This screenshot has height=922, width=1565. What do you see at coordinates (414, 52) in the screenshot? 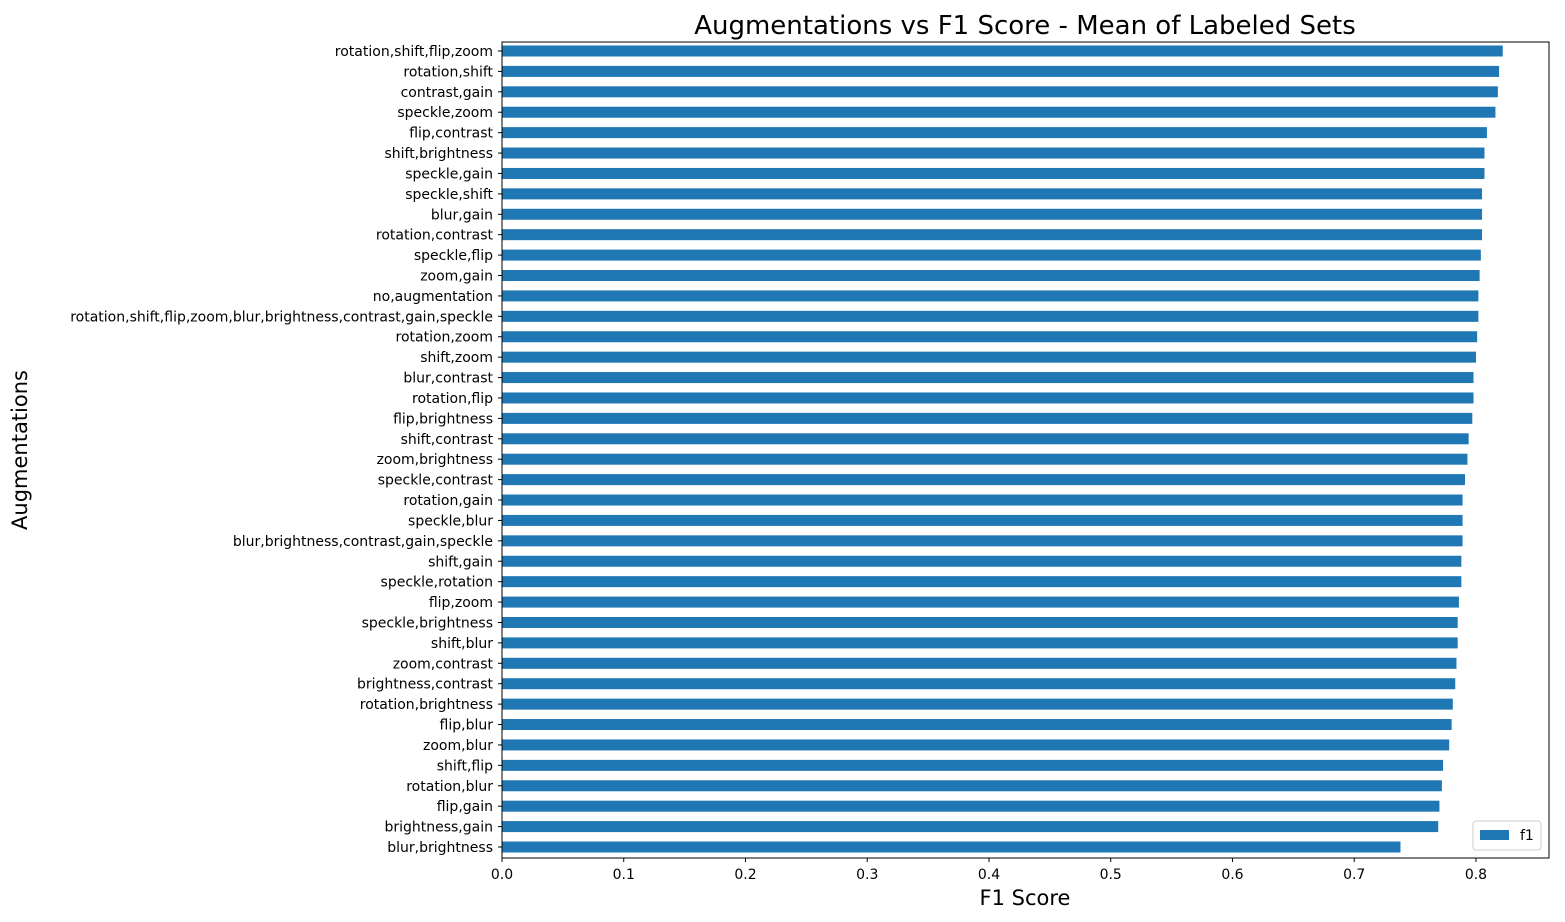
I see `y-tick-label: rotation,shift,flip,zoom` at bounding box center [414, 52].